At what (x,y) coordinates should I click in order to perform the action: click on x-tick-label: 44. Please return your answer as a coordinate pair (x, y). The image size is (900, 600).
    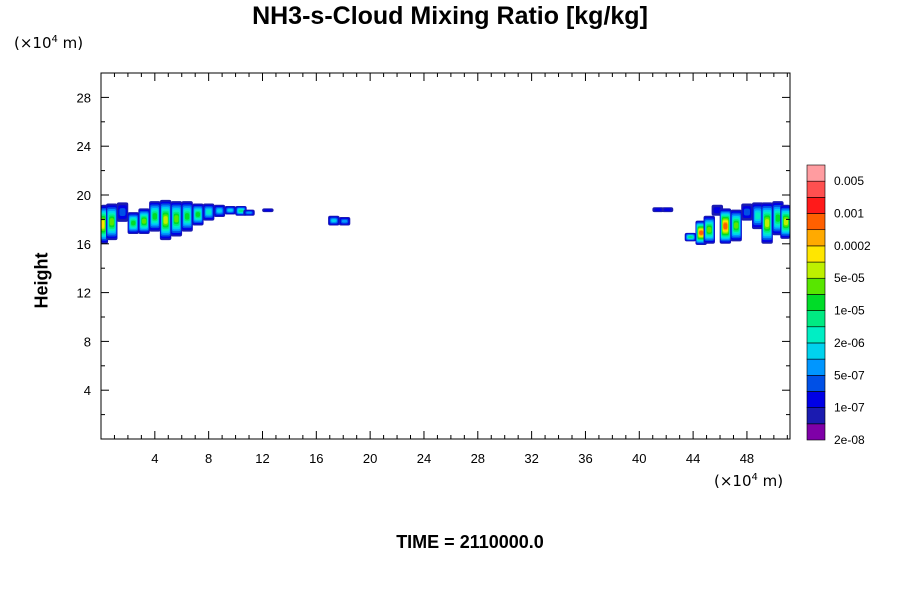
    Looking at the image, I should click on (693, 458).